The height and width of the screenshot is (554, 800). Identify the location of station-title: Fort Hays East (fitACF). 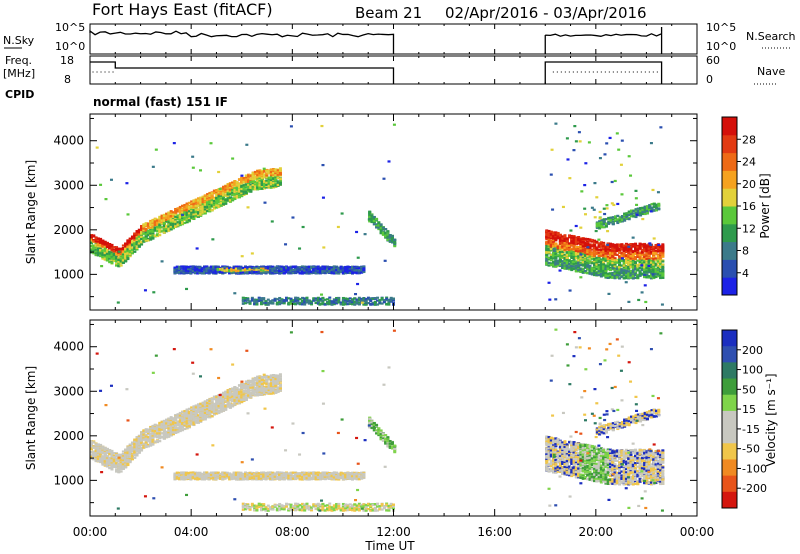
(182, 9).